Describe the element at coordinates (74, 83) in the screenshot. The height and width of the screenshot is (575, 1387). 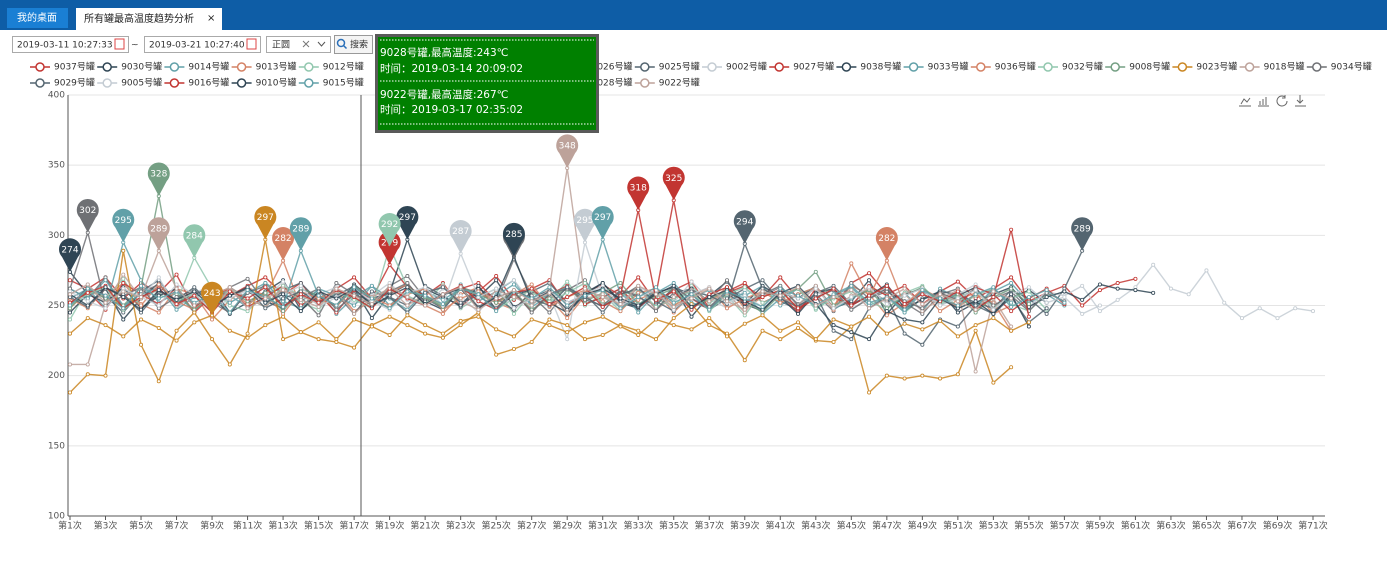
I see `legend-label: 9029号罐` at that location.